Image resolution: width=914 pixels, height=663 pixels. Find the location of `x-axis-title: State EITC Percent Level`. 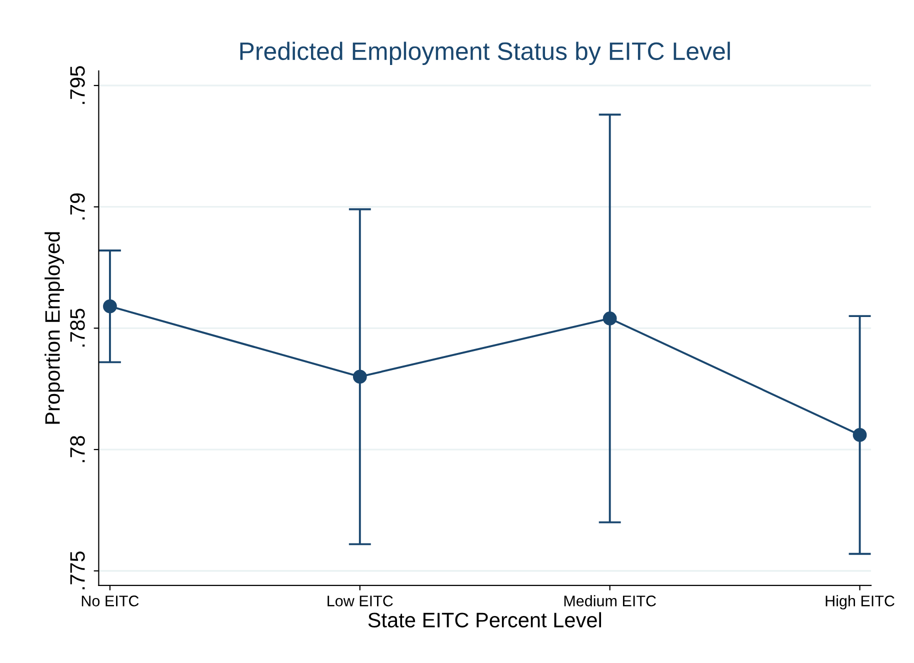

x-axis-title: State EITC Percent Level is located at coordinates (485, 620).